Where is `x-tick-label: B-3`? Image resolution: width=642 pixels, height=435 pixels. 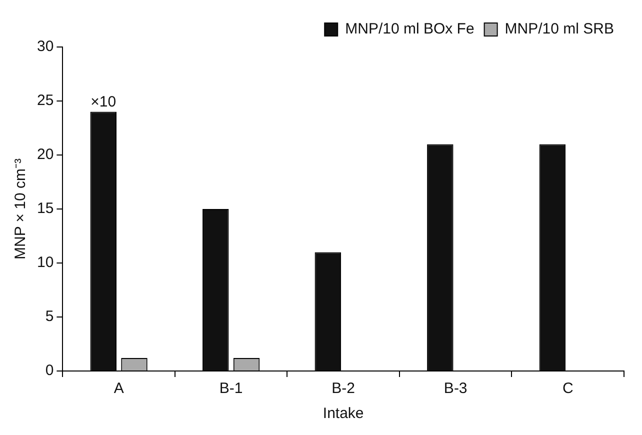
x-tick-label: B-3 is located at coordinates (456, 389).